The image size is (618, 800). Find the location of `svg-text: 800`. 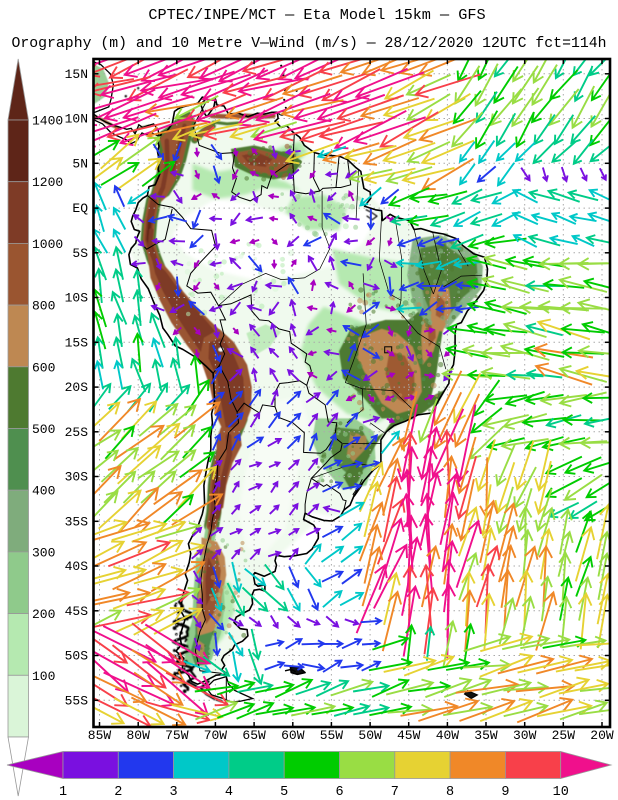

svg-text: 800 is located at coordinates (43, 306).